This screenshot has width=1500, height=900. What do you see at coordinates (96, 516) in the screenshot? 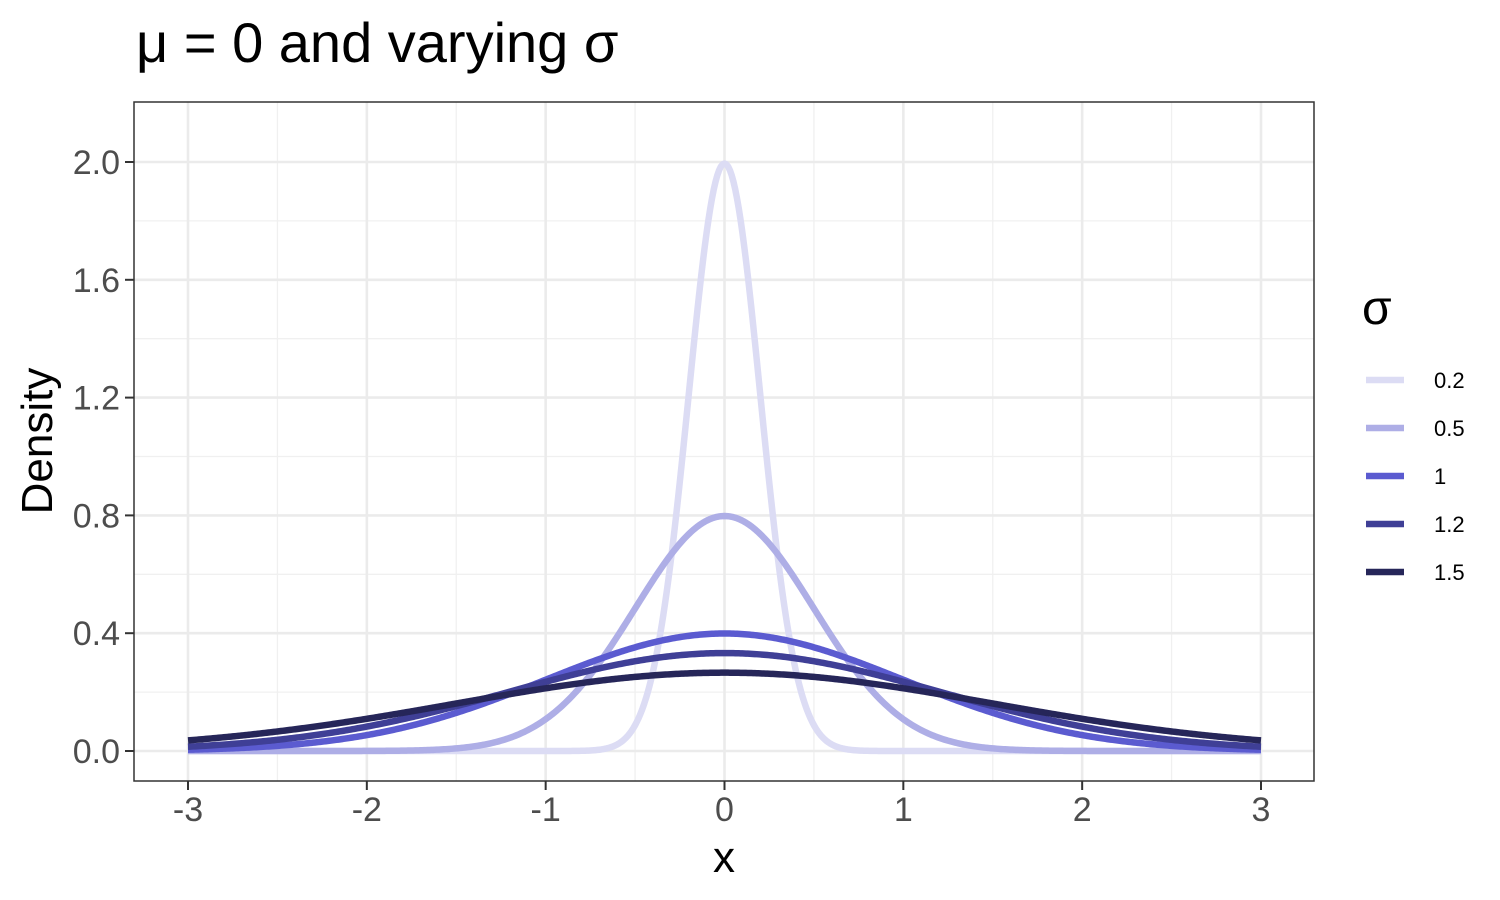
I see `y-tick-label: 0.8` at bounding box center [96, 516].